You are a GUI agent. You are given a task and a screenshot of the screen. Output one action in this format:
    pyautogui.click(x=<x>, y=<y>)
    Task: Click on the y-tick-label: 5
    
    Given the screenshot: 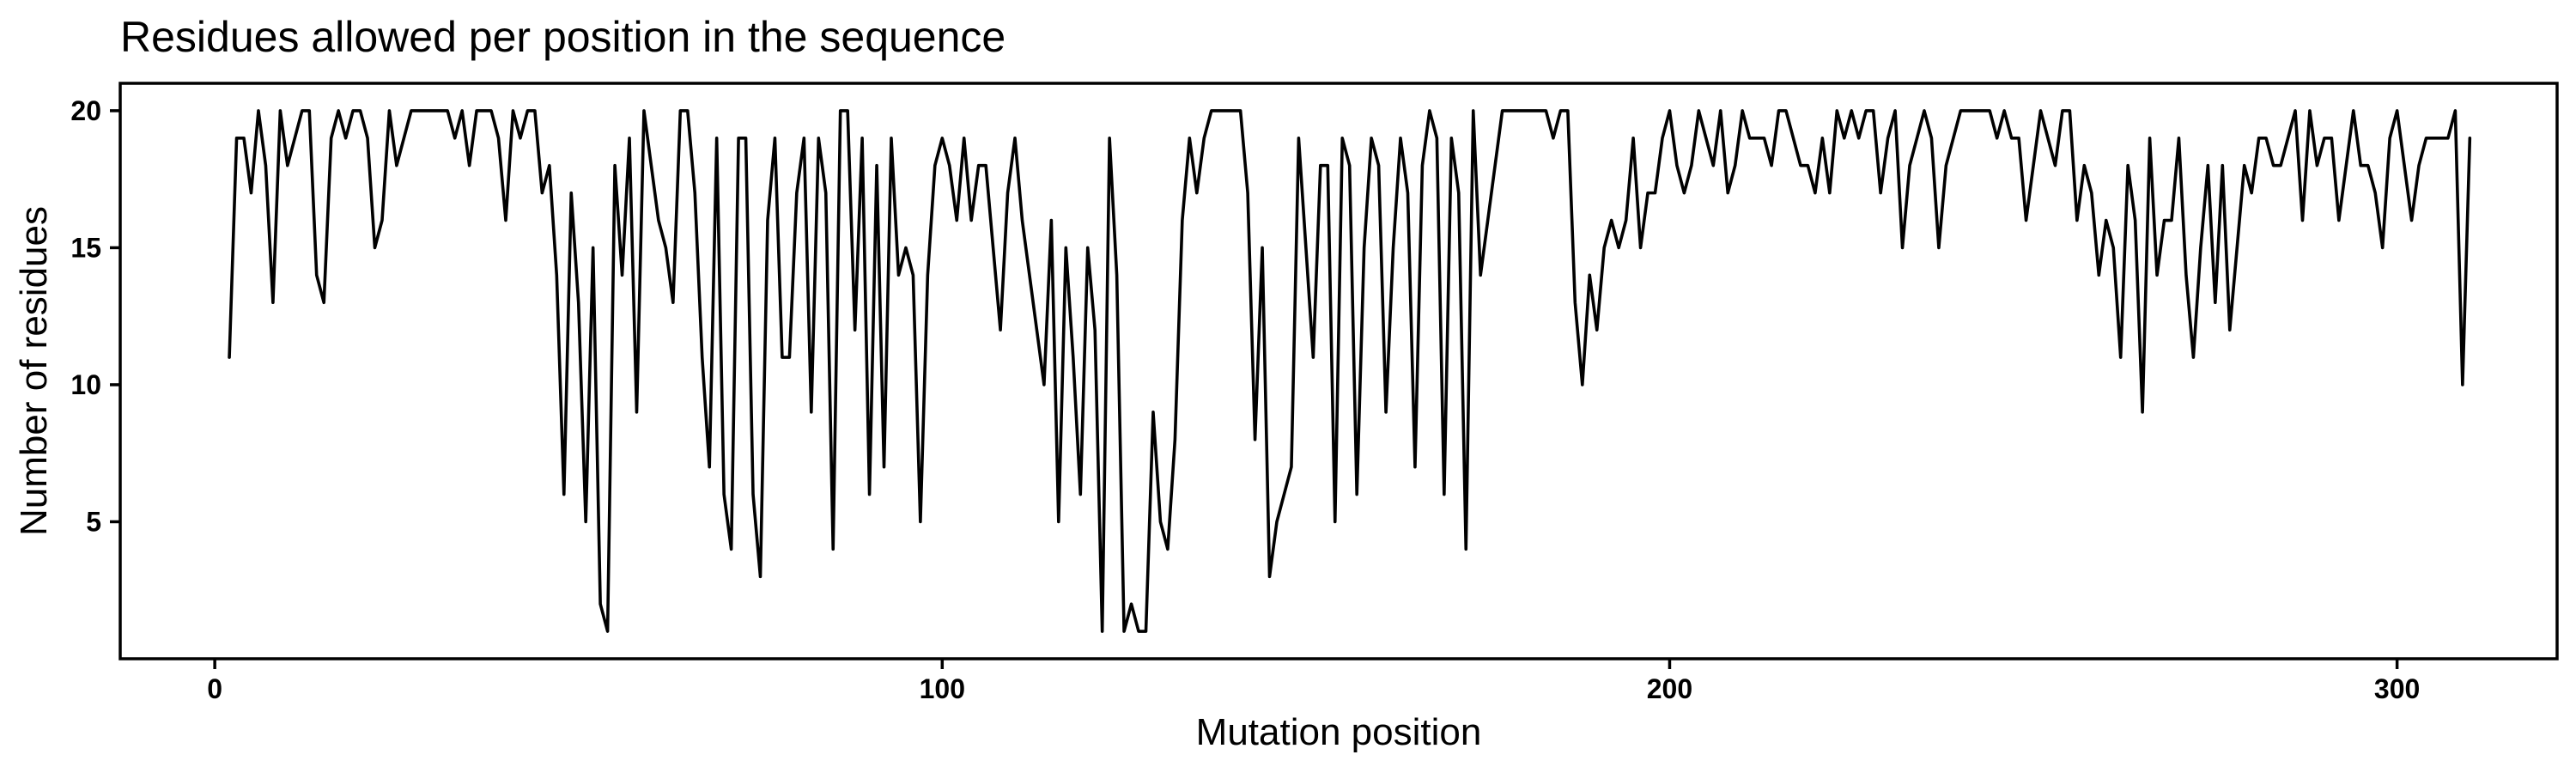 What is the action you would take?
    pyautogui.click(x=93, y=521)
    